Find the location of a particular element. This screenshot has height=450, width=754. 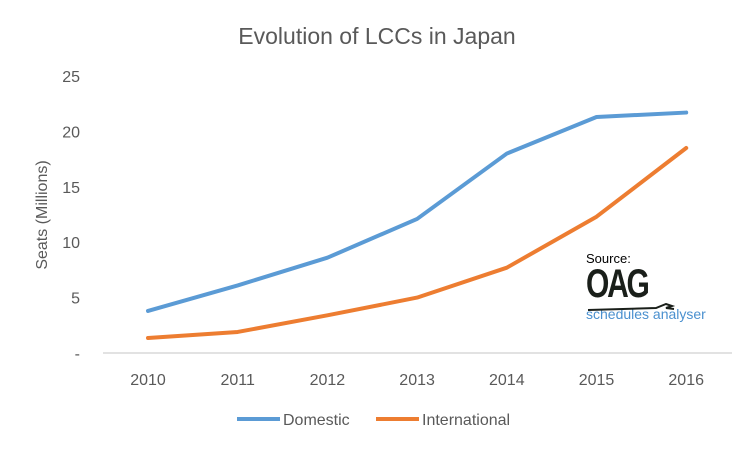

y-tick-label: 5 is located at coordinates (75, 299).